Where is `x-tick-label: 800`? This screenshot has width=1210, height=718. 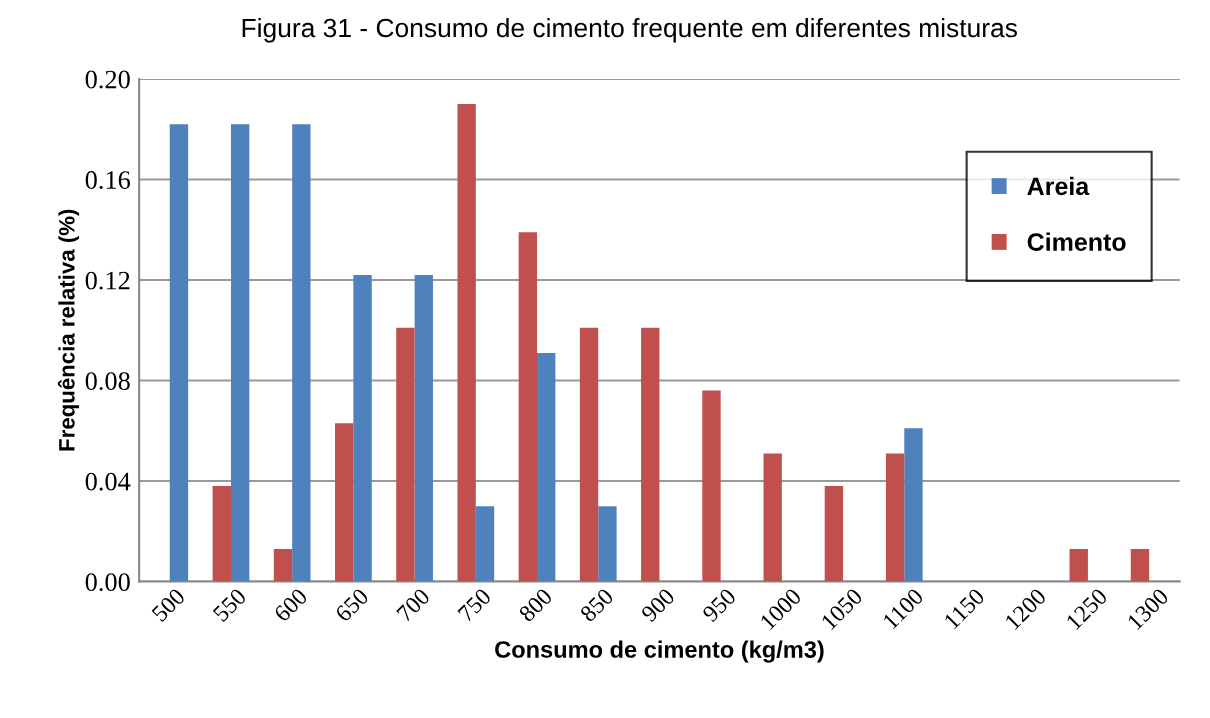
x-tick-label: 800 is located at coordinates (536, 605).